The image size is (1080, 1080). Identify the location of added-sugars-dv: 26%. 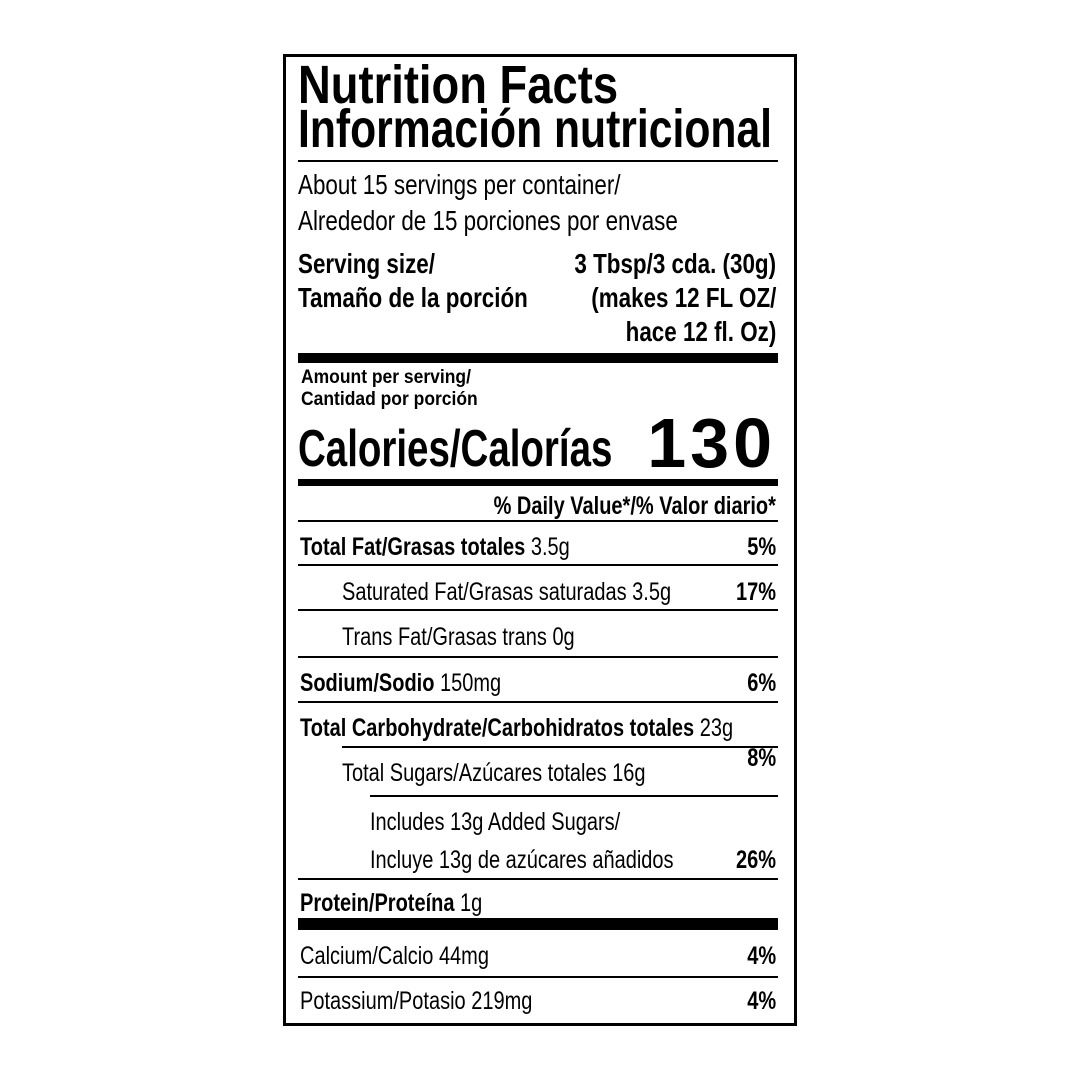
(755, 860).